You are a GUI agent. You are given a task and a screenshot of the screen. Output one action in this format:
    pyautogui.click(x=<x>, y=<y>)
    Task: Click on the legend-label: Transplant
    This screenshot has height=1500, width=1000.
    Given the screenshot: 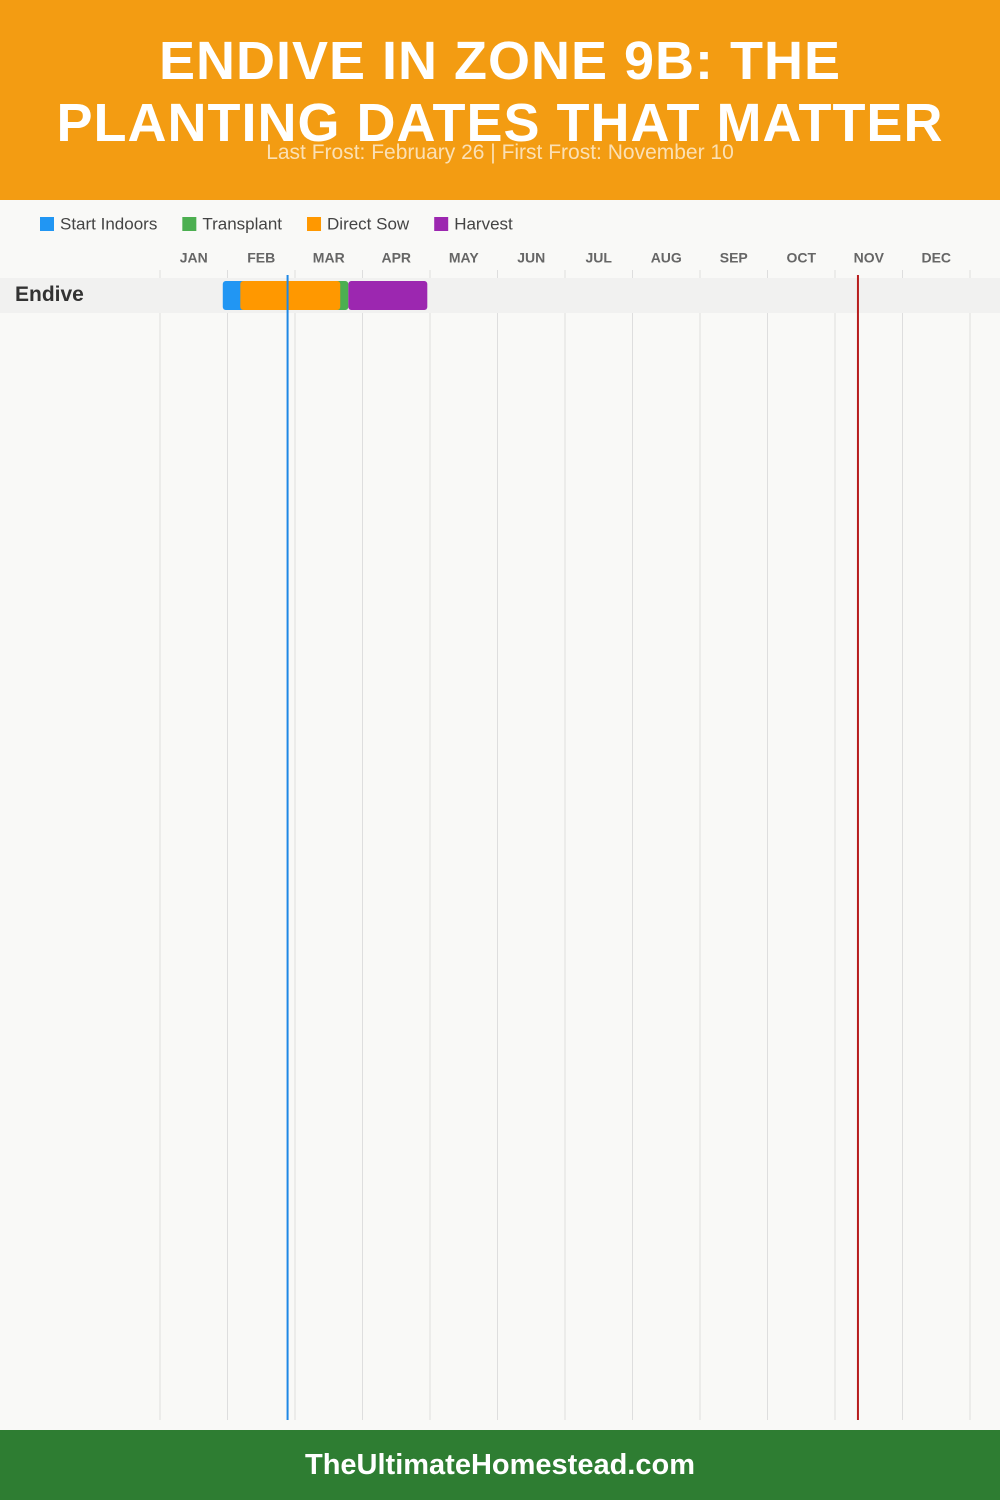 What is the action you would take?
    pyautogui.click(x=242, y=223)
    